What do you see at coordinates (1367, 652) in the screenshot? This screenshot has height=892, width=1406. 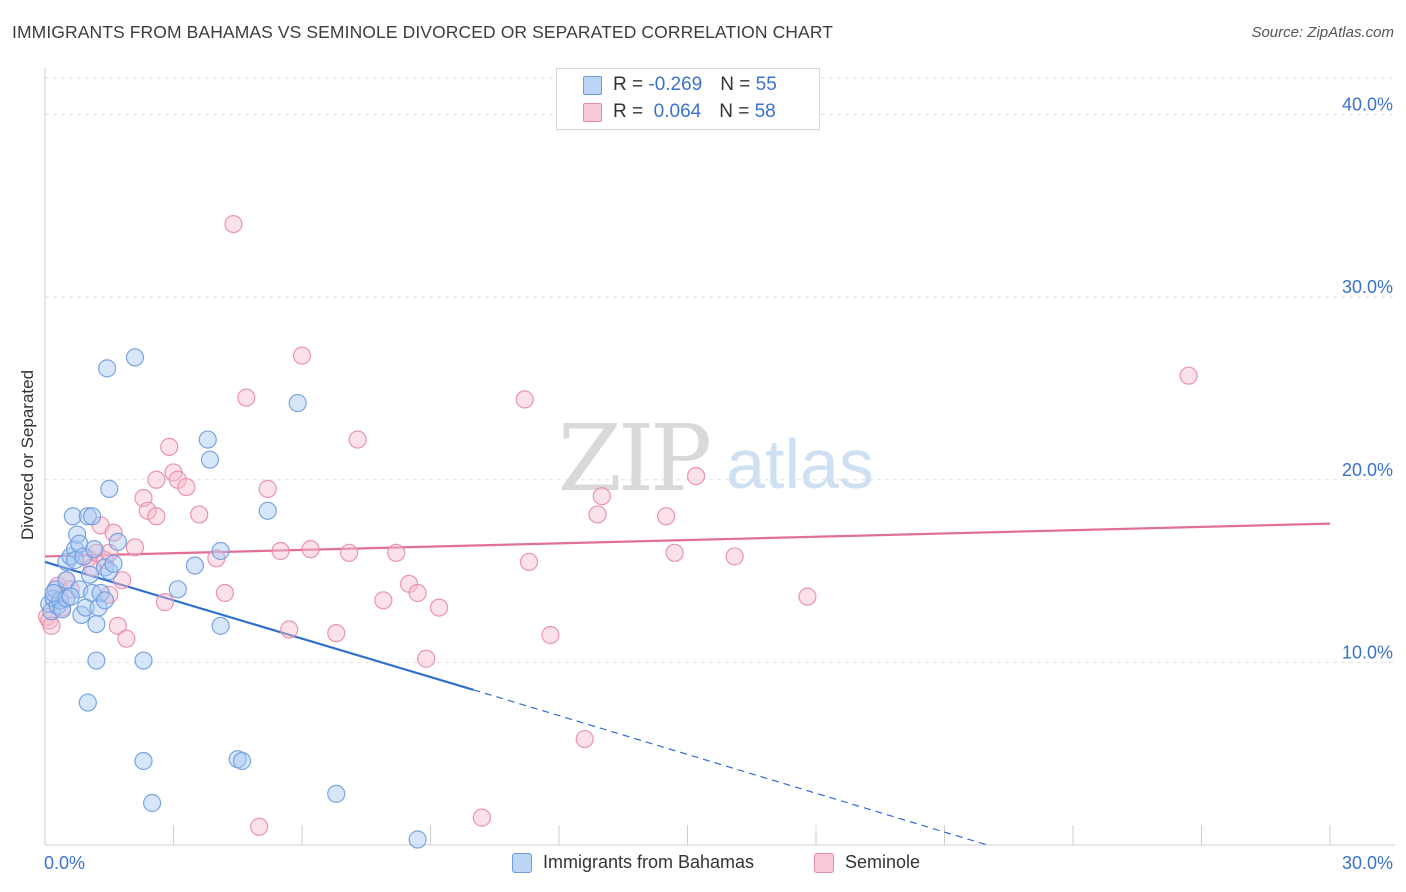 I see `y-tick-label: 10.0%` at bounding box center [1367, 652].